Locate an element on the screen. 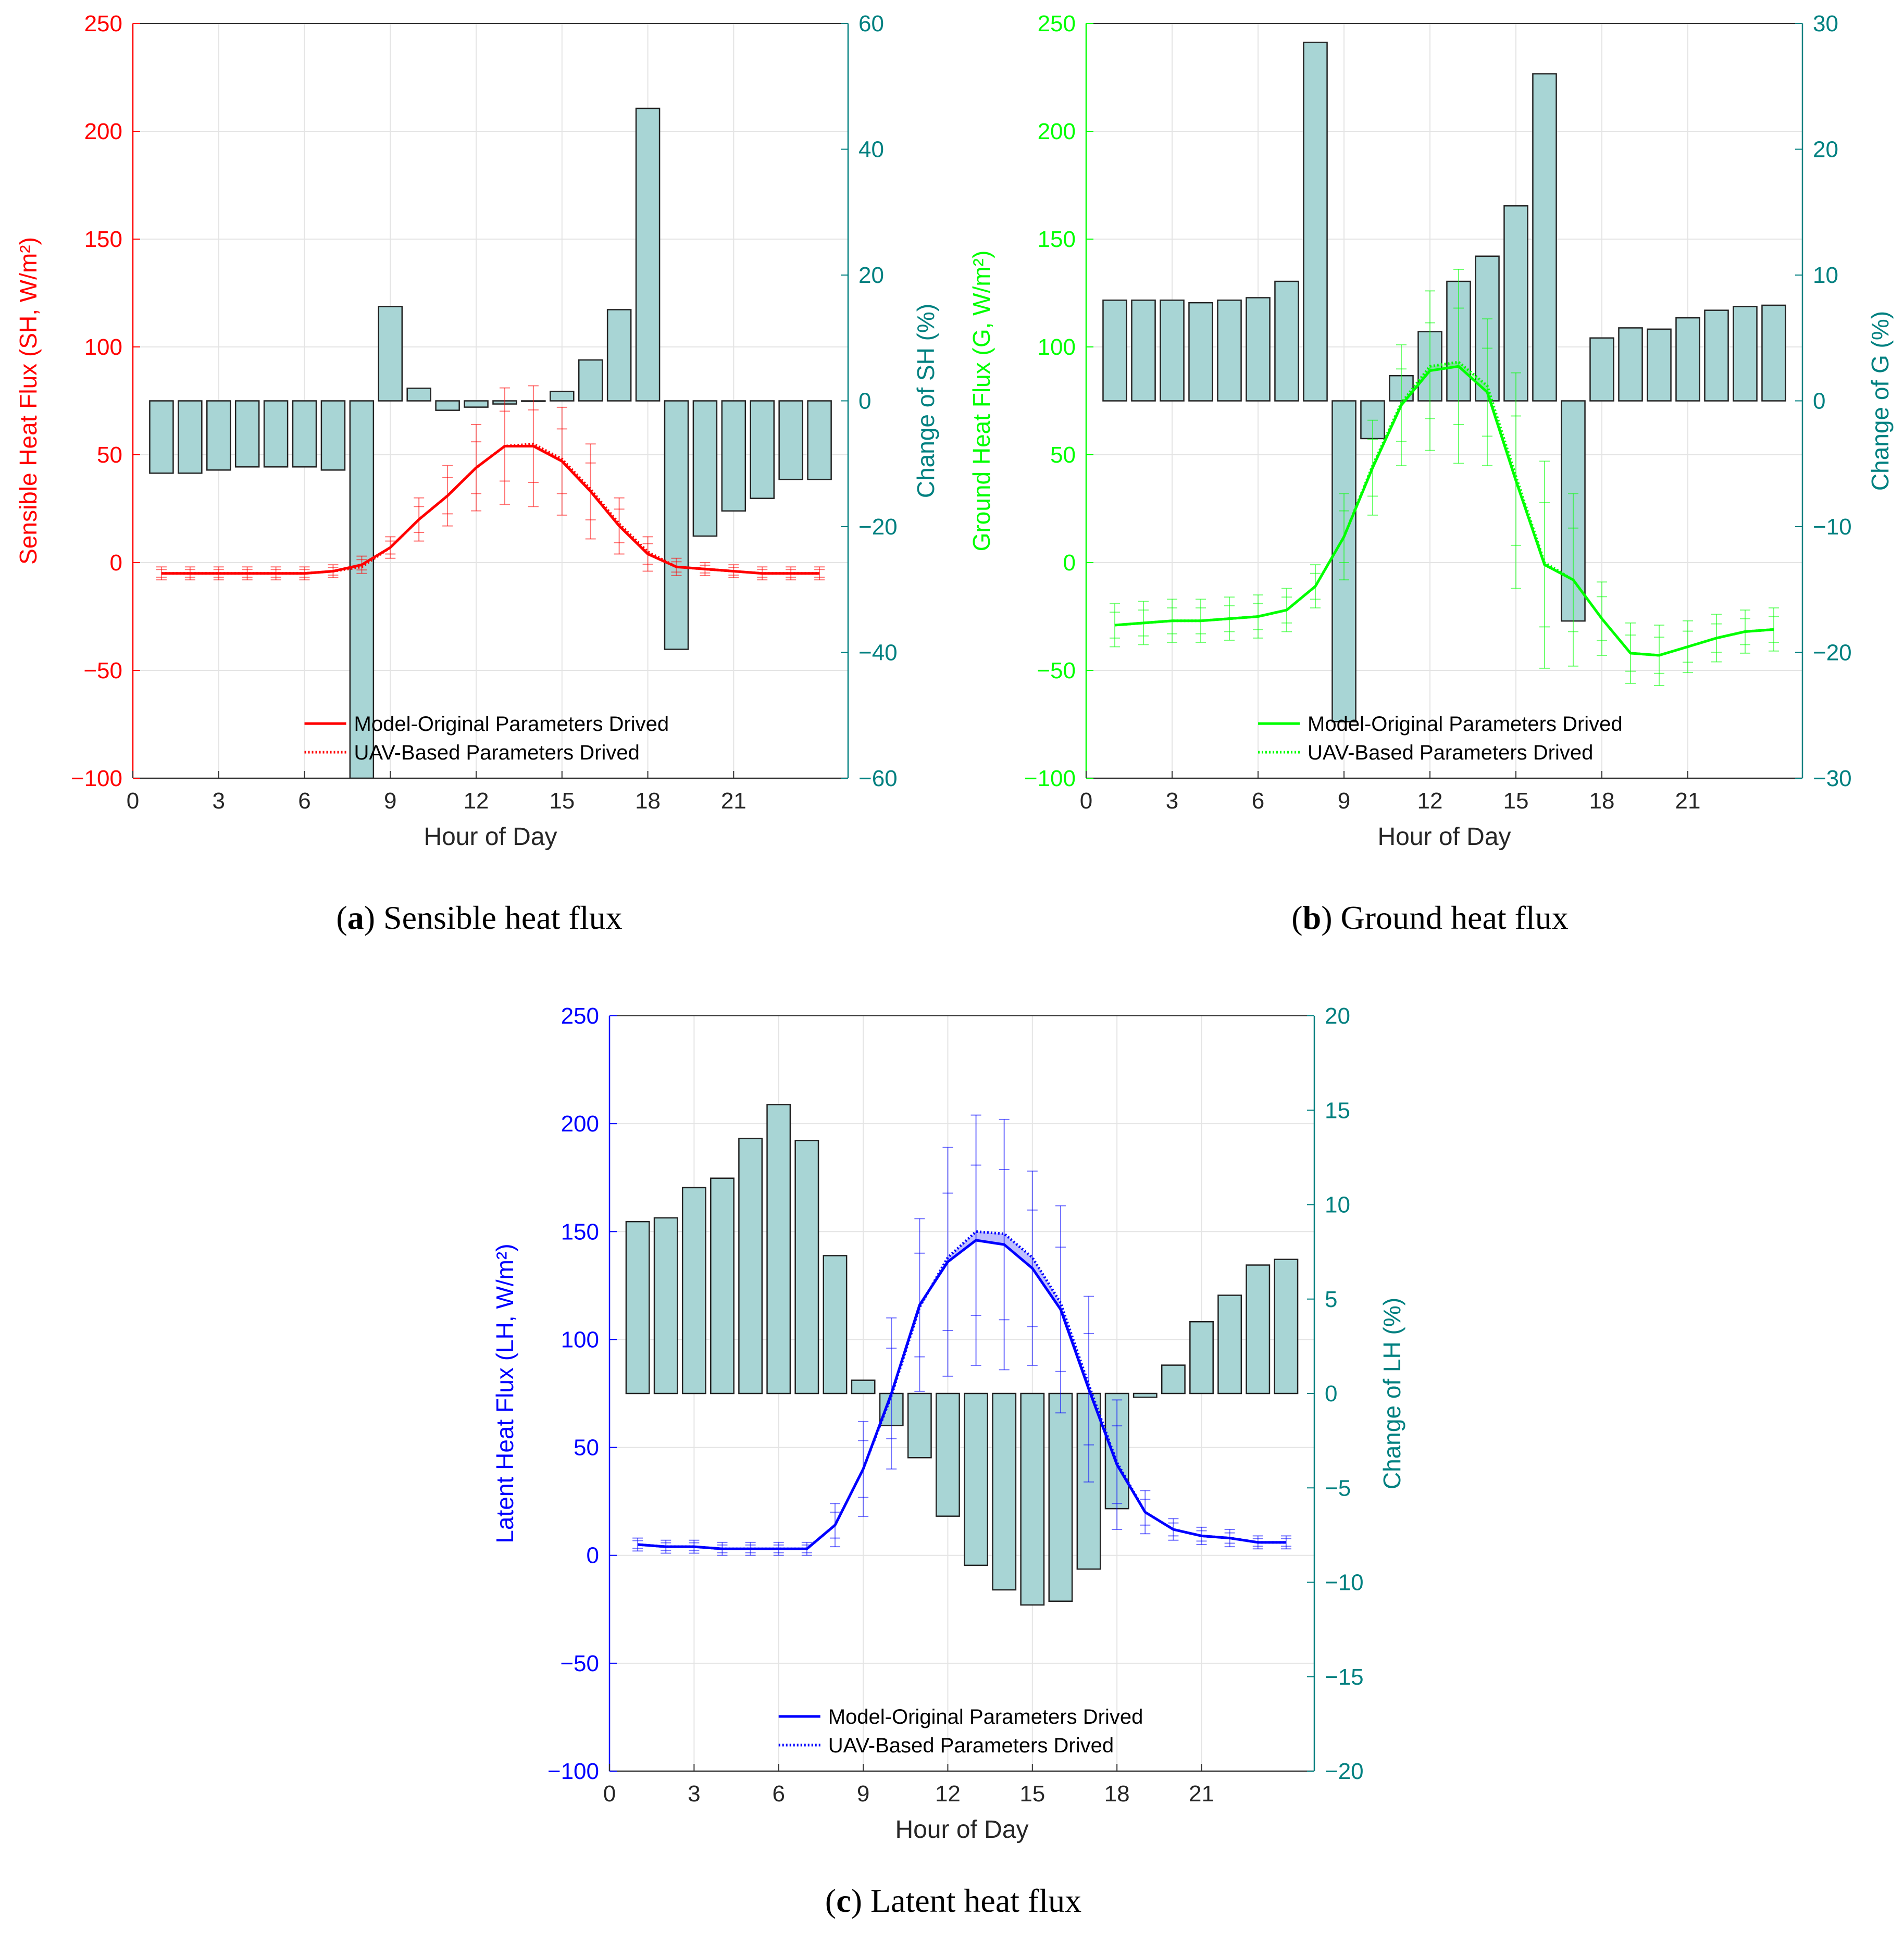  y-right-tick-label: −40 is located at coordinates (878, 653).